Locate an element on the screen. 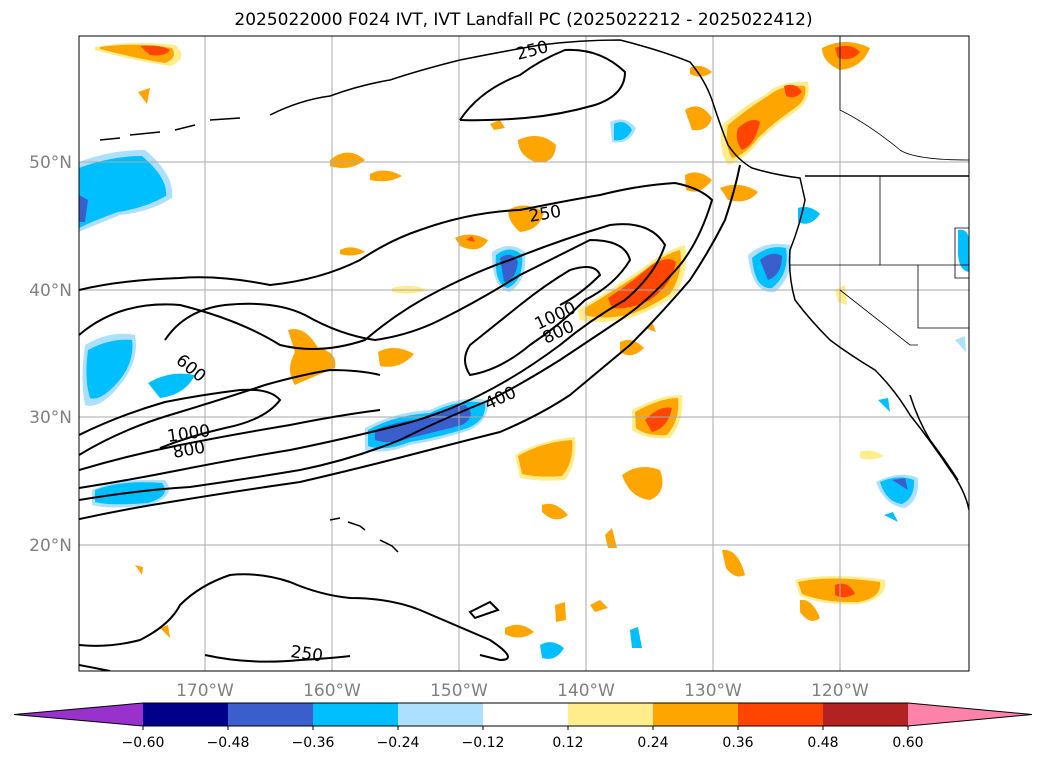 The height and width of the screenshot is (765, 1047). lat-label: 40°N is located at coordinates (50, 291).